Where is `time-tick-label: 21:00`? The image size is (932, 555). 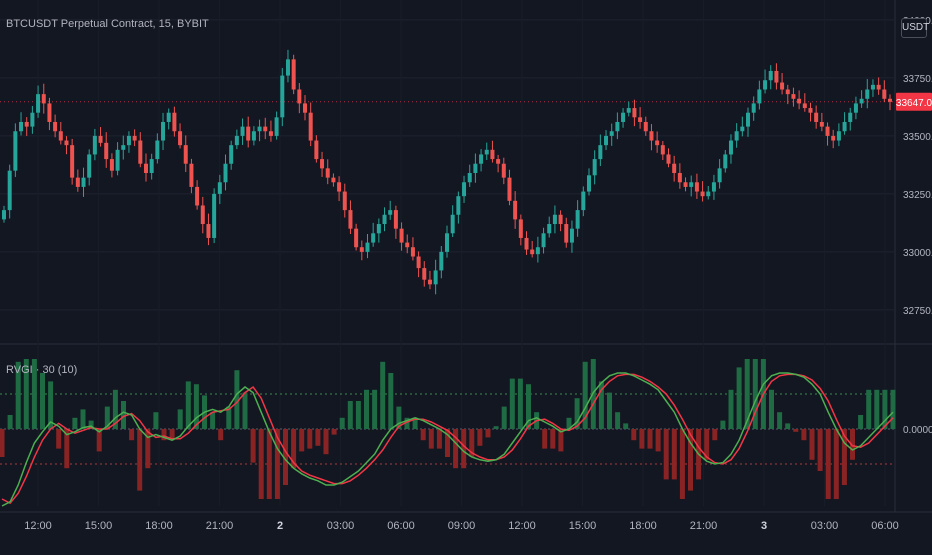
time-tick-label: 21:00 is located at coordinates (704, 526).